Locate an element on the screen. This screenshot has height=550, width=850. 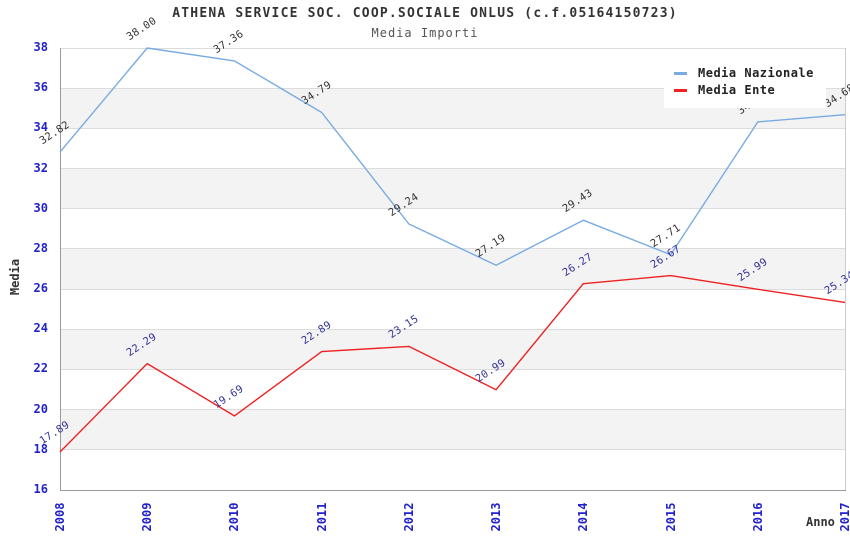
plot-right-border is located at coordinates (845, 269).